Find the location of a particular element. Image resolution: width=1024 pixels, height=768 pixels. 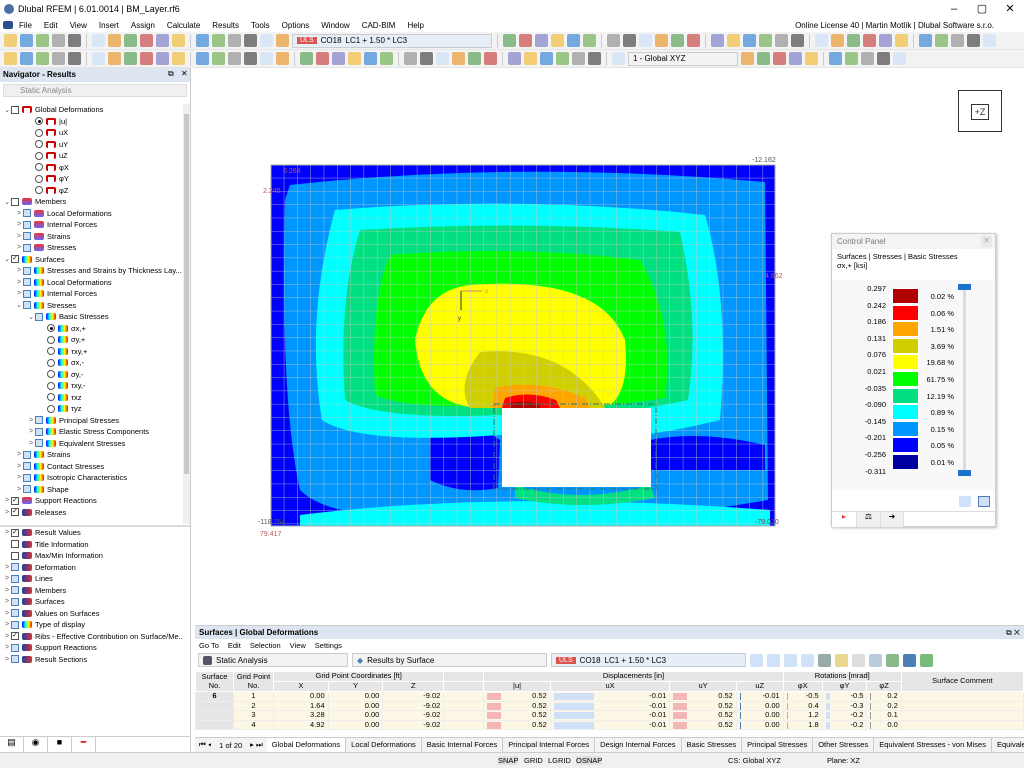

table-tab: Principal Stresses is located at coordinates (778, 745).